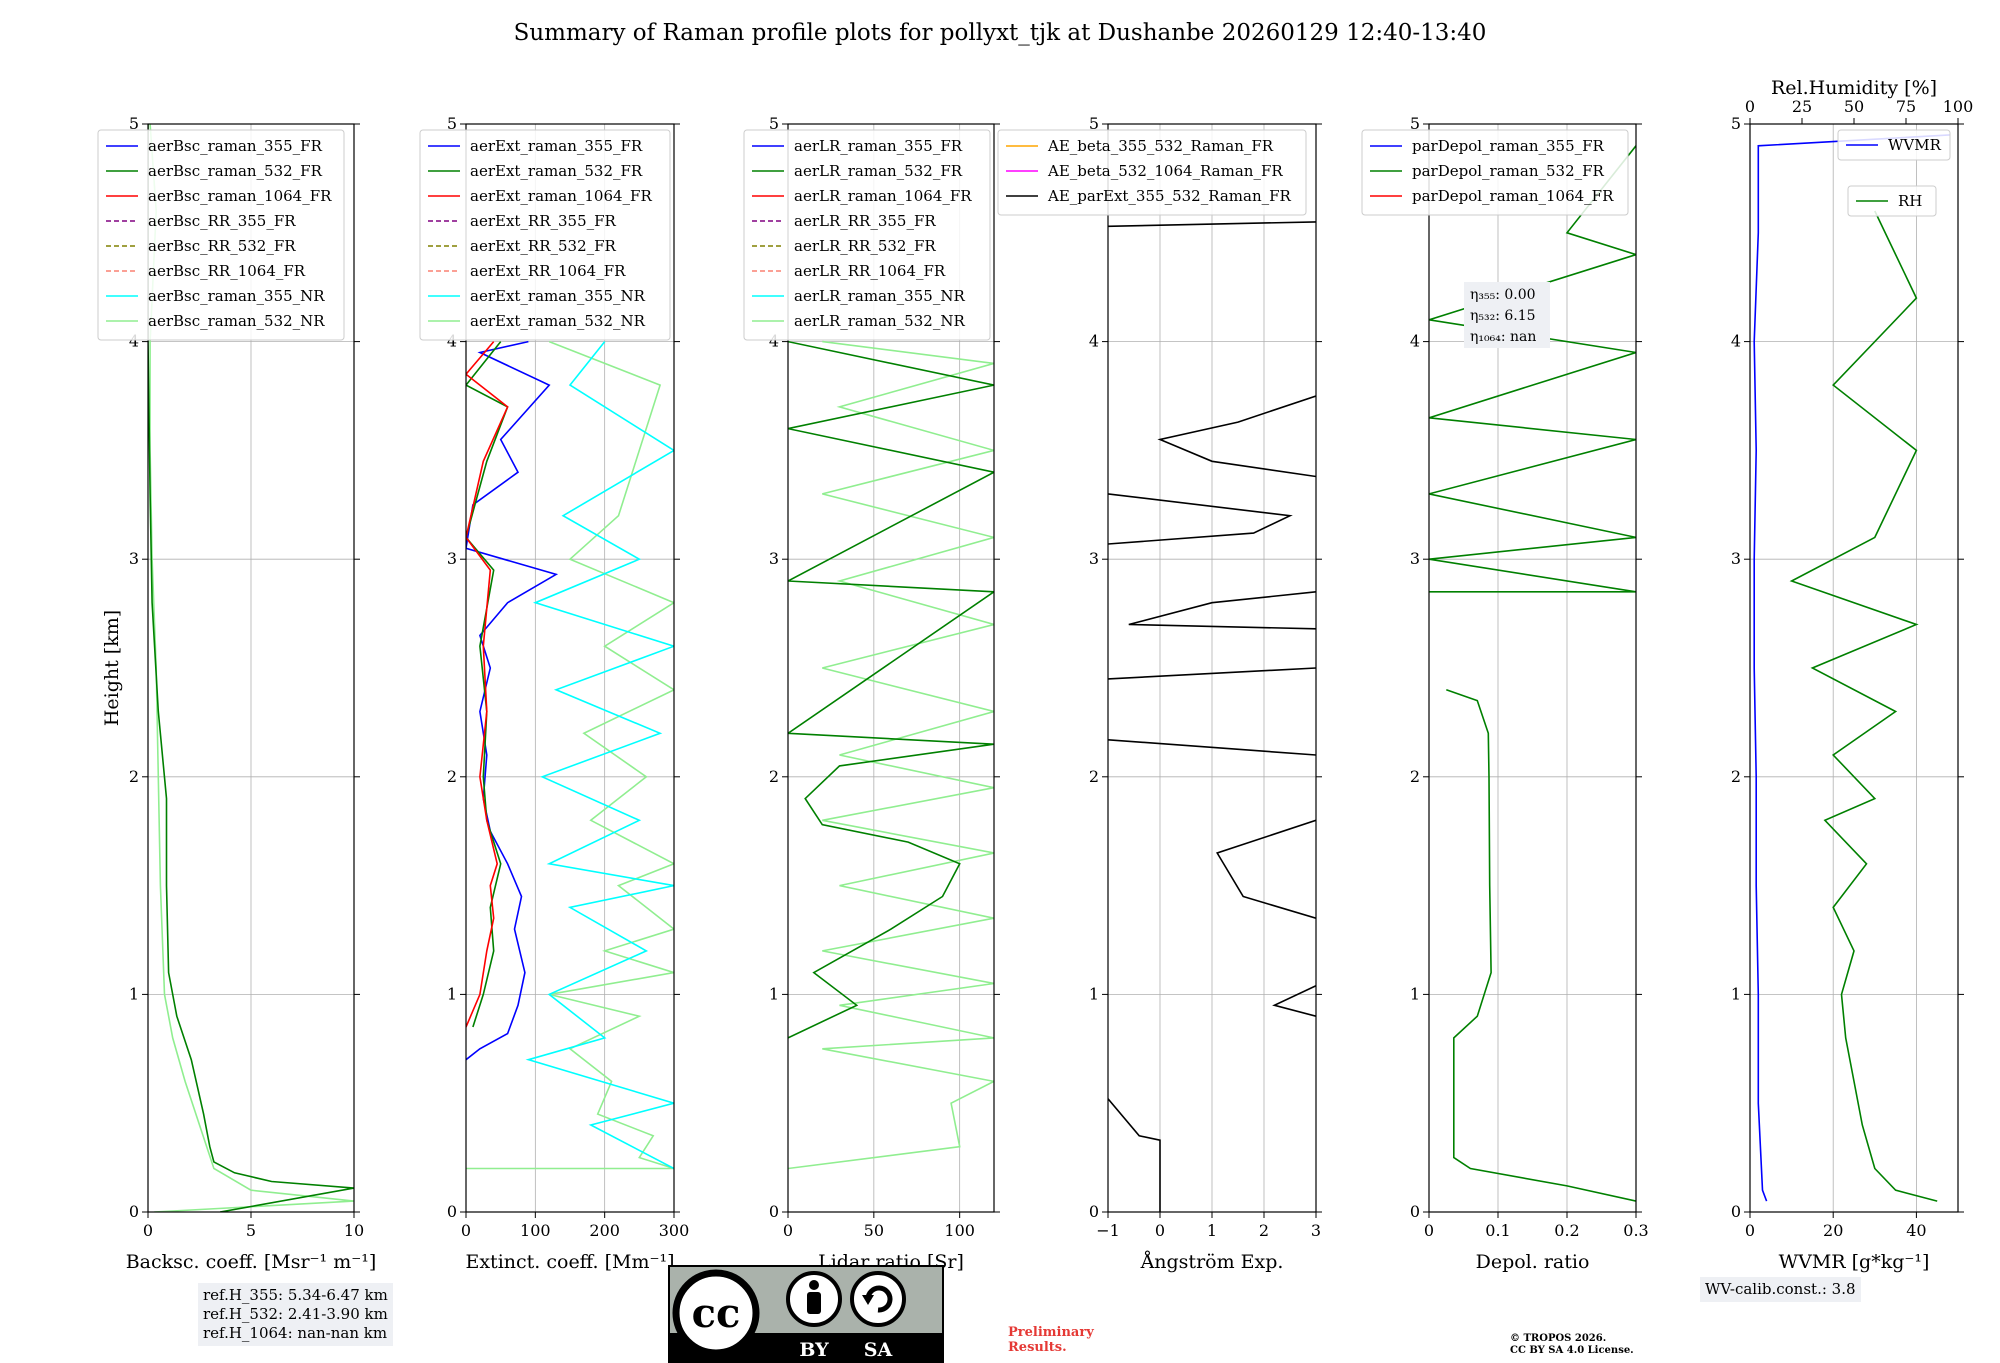 This screenshot has height=1363, width=2000. Describe the element at coordinates (599, 755) in the screenshot. I see `series-line-aerExt_raman_355_NR` at that location.